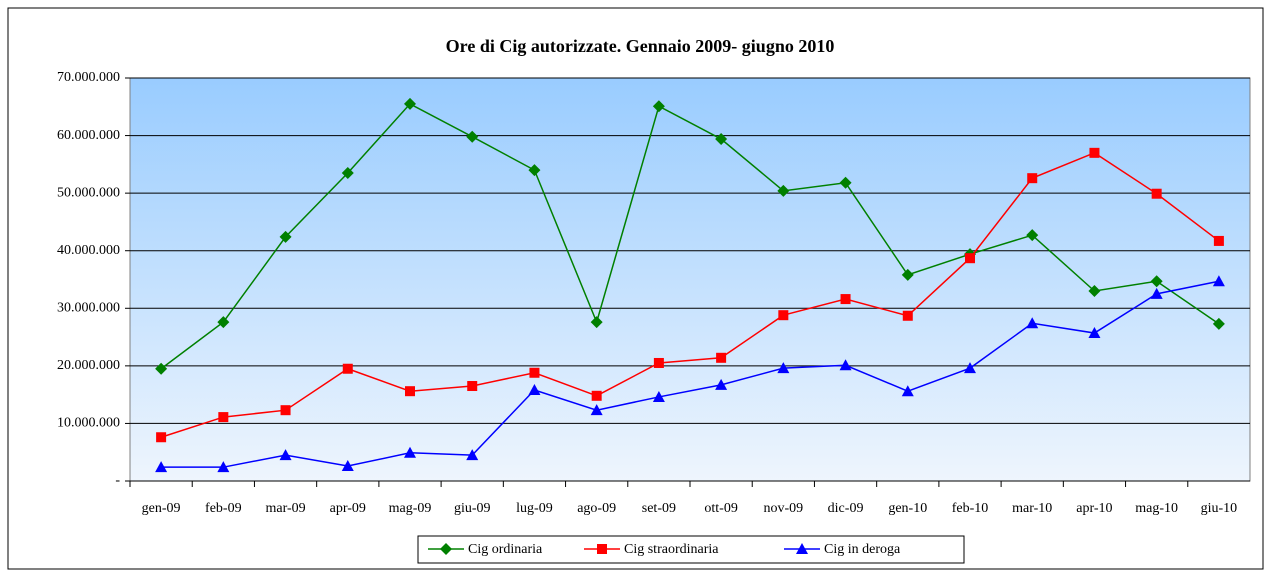 This screenshot has height=570, width=1265. Describe the element at coordinates (846, 508) in the screenshot. I see `x-tick-label: dic-09` at that location.